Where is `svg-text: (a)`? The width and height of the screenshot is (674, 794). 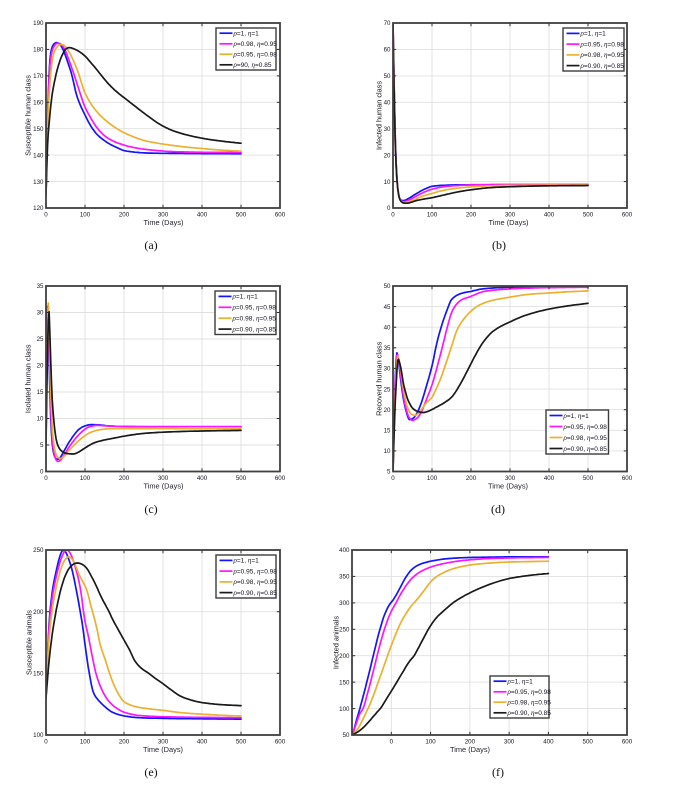 svg-text: (a) is located at coordinates (150, 245).